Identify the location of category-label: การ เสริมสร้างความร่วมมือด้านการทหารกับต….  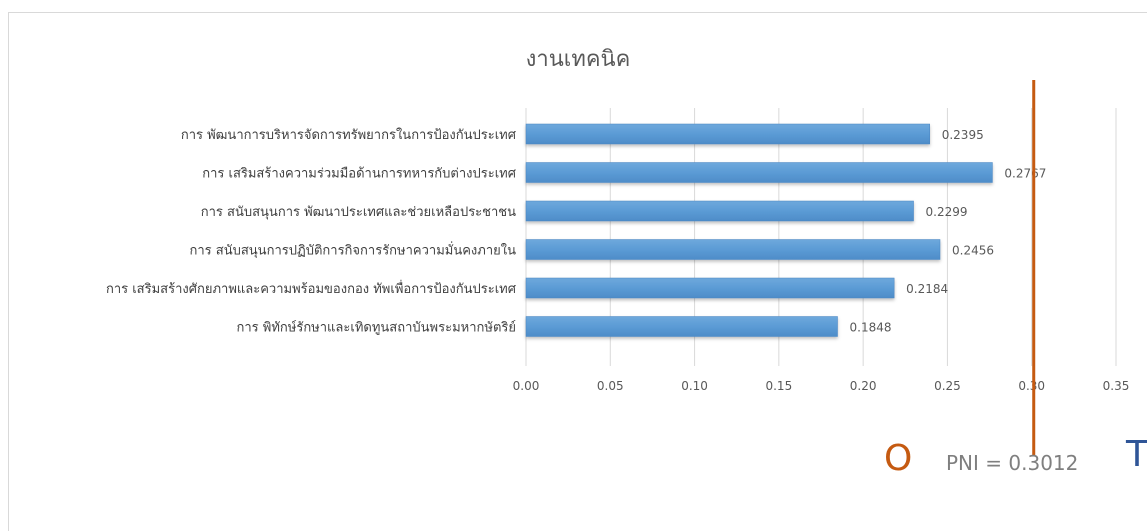
(359, 174).